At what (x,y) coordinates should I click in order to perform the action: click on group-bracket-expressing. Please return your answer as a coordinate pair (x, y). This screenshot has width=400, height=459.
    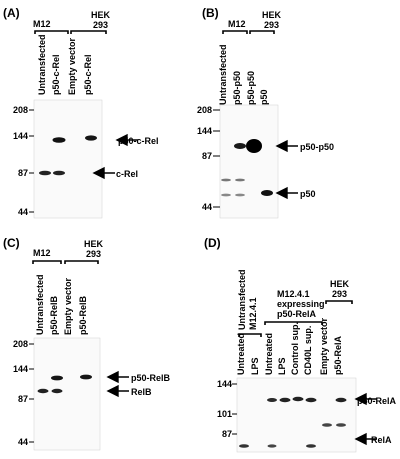
    Looking at the image, I should click on (293, 323).